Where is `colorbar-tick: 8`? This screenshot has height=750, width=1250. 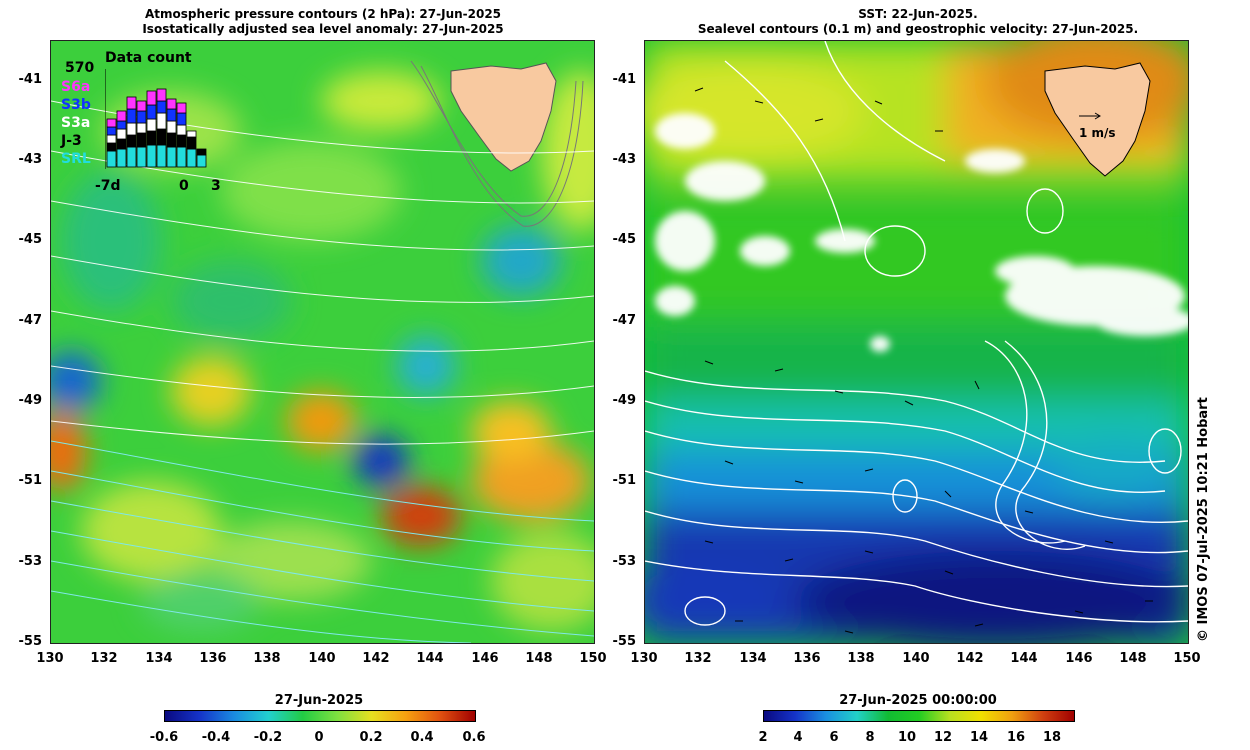
colorbar-tick: 8 is located at coordinates (870, 737).